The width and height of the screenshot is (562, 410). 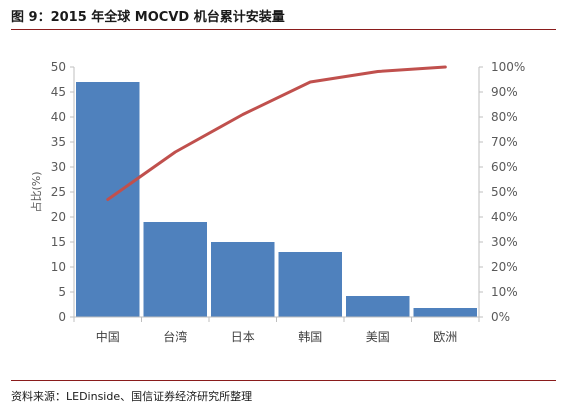 What do you see at coordinates (58, 192) in the screenshot?
I see `y-tick-label: 25` at bounding box center [58, 192].